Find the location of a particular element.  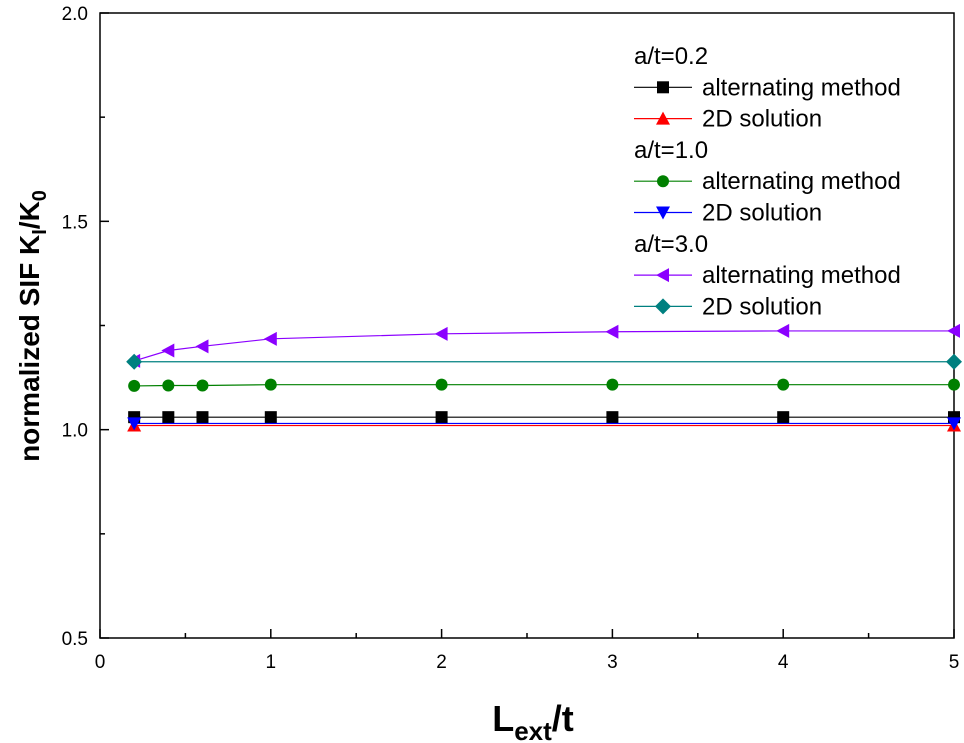

y-axis-label: normalized SIF KI/K0 is located at coordinates (32, 326).